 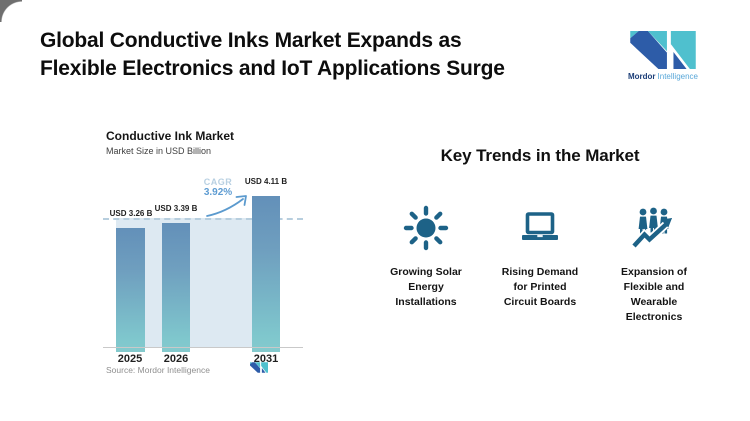 I want to click on logo-wordmark-light: Intelligence, so click(x=678, y=76).